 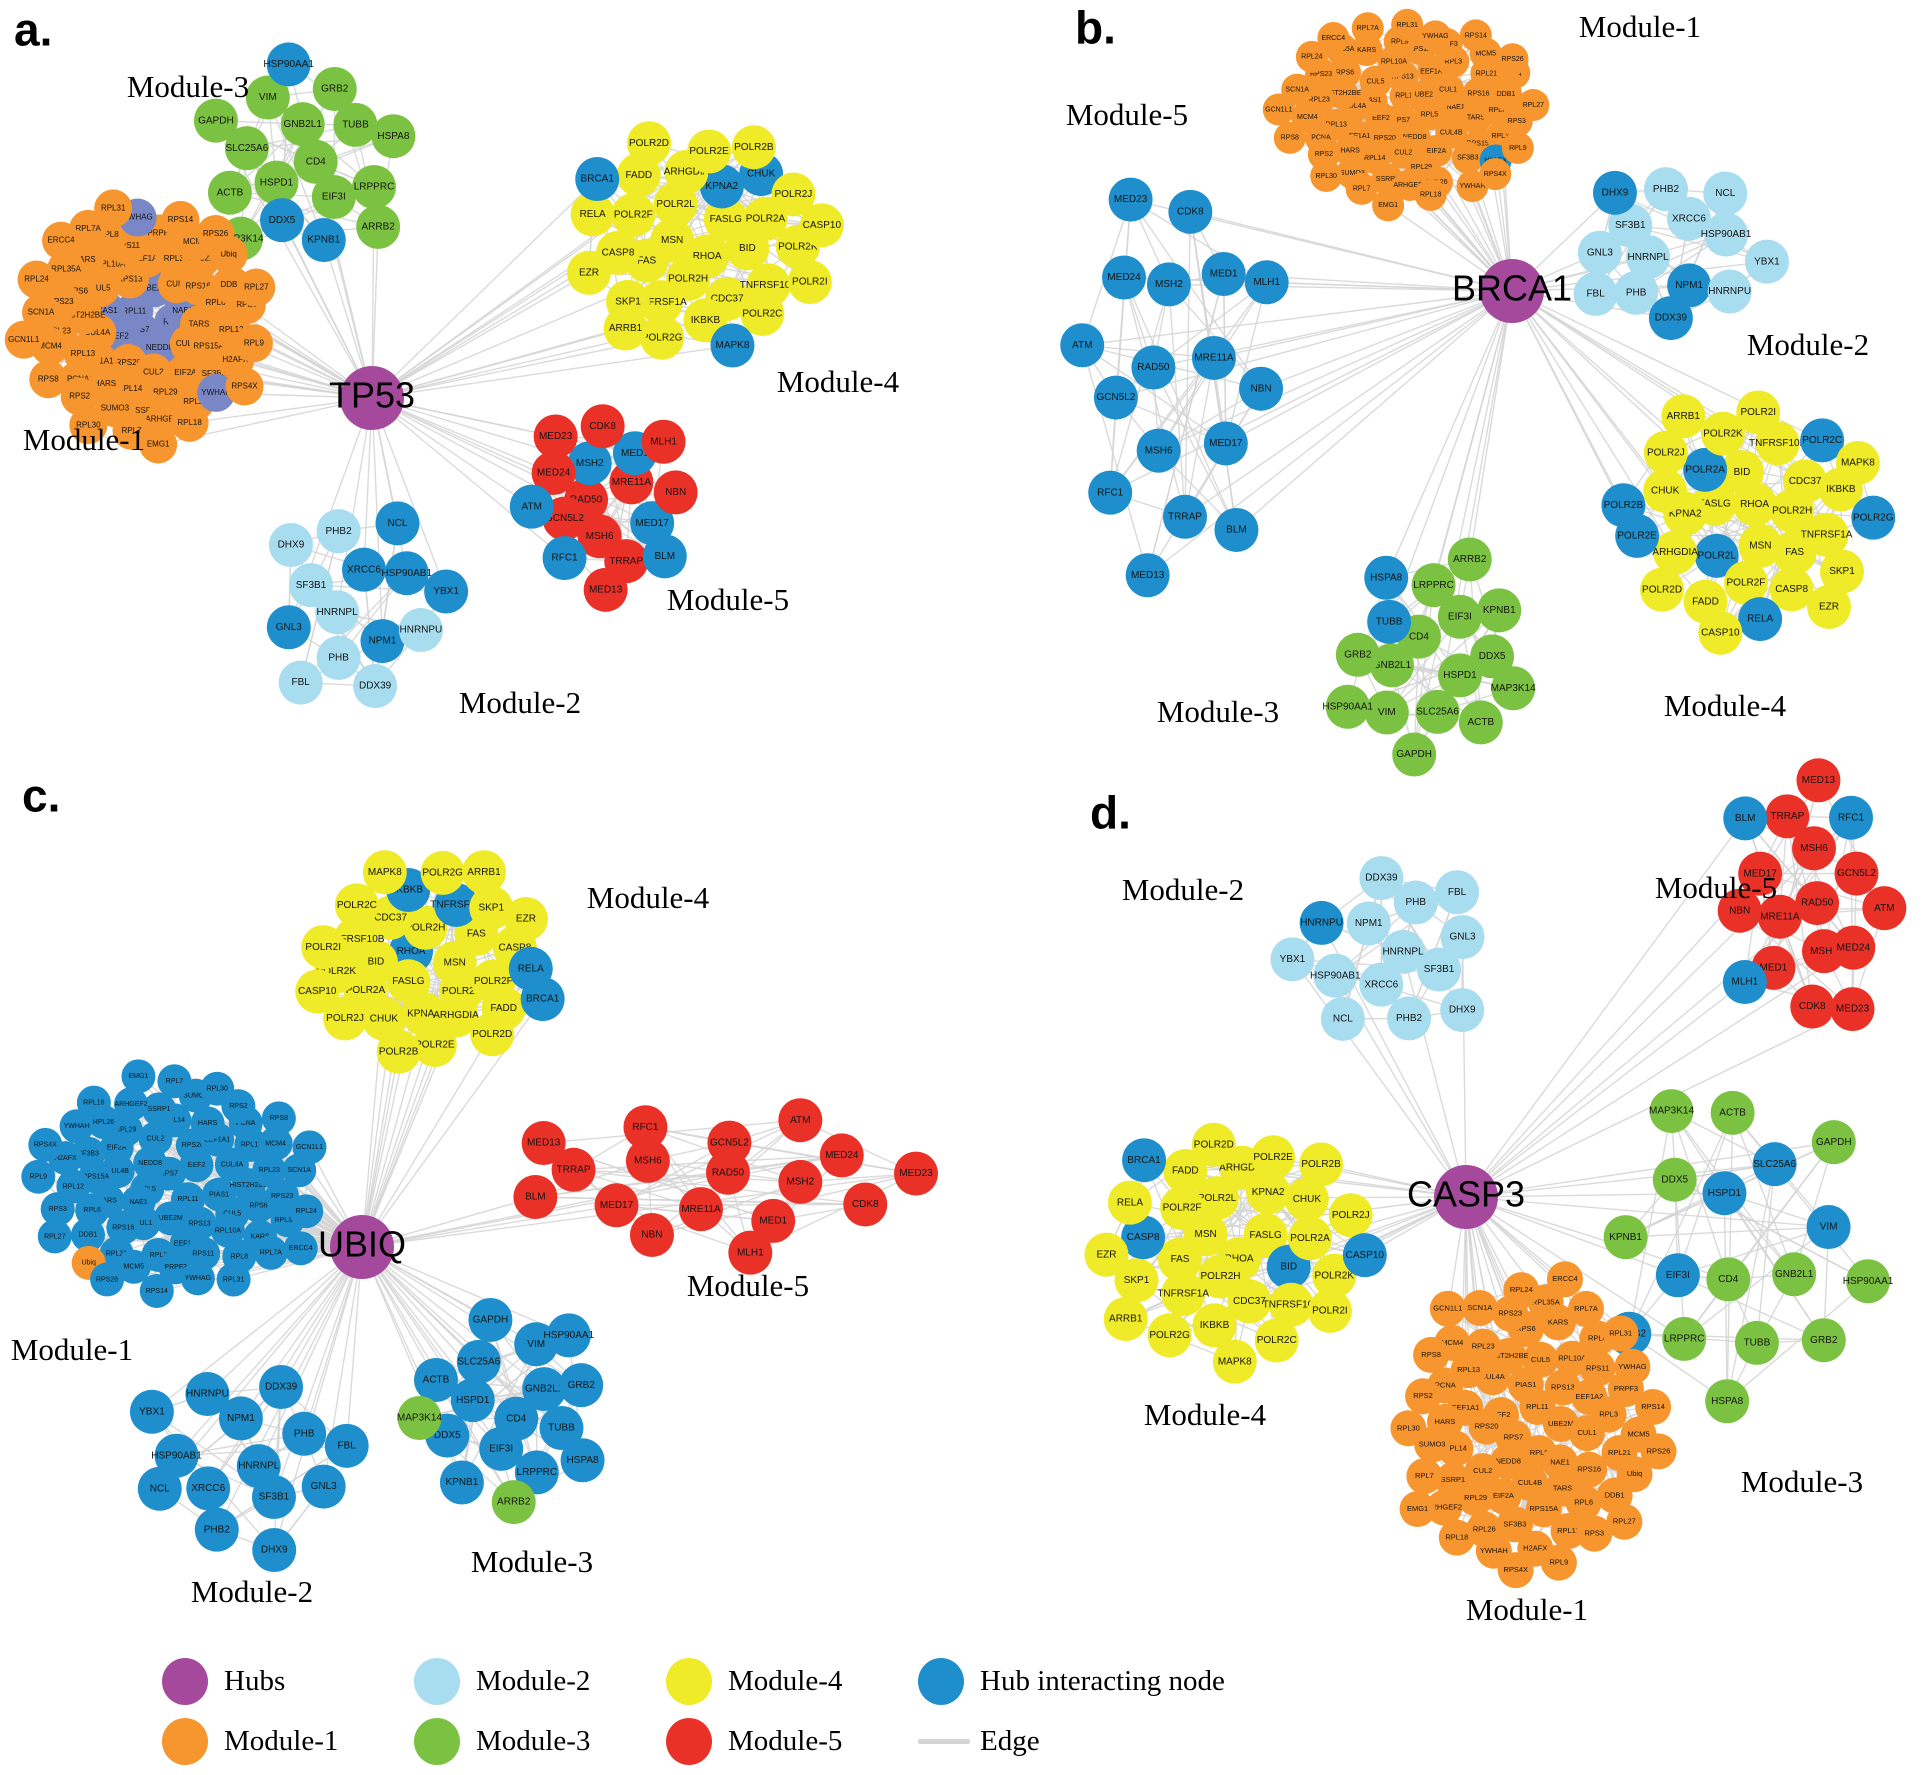 I want to click on node-SF3B1: SF3B1, so click(x=273, y=1497).